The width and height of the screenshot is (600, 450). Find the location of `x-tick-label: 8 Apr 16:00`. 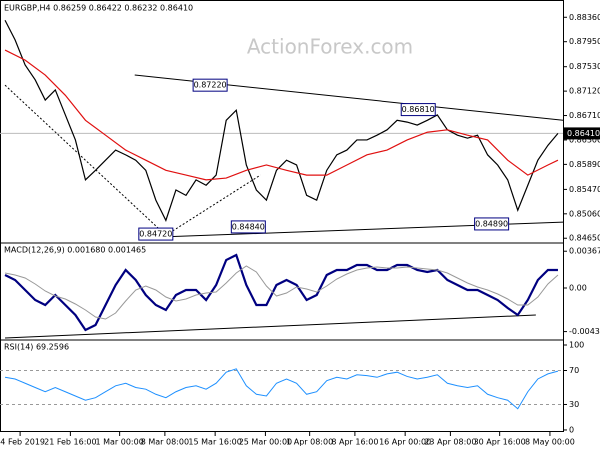

x-tick-label: 8 Apr 16:00 is located at coordinates (354, 442).